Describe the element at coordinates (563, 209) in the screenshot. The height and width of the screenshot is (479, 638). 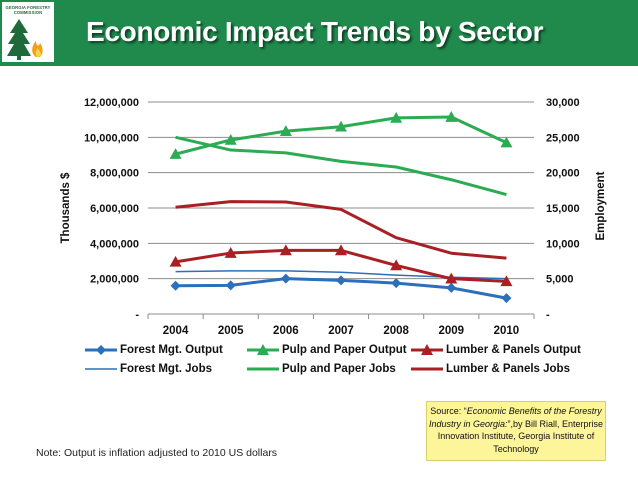
I see `y2-tick-label: 15,000` at that location.